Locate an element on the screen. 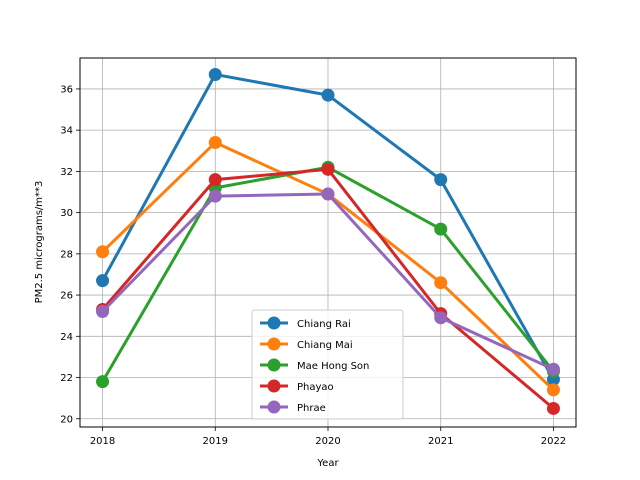 Image resolution: width=640 pixels, height=480 pixels. legend-label: Mae Hong Son is located at coordinates (333, 366).